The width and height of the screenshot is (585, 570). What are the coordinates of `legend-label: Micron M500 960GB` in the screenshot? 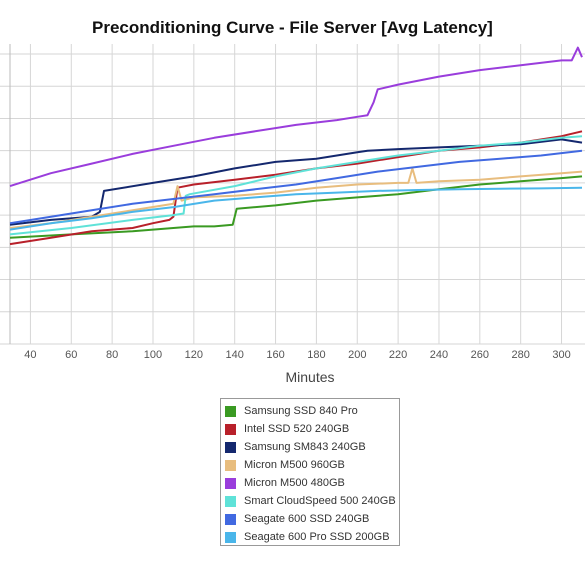 It's located at (294, 465).